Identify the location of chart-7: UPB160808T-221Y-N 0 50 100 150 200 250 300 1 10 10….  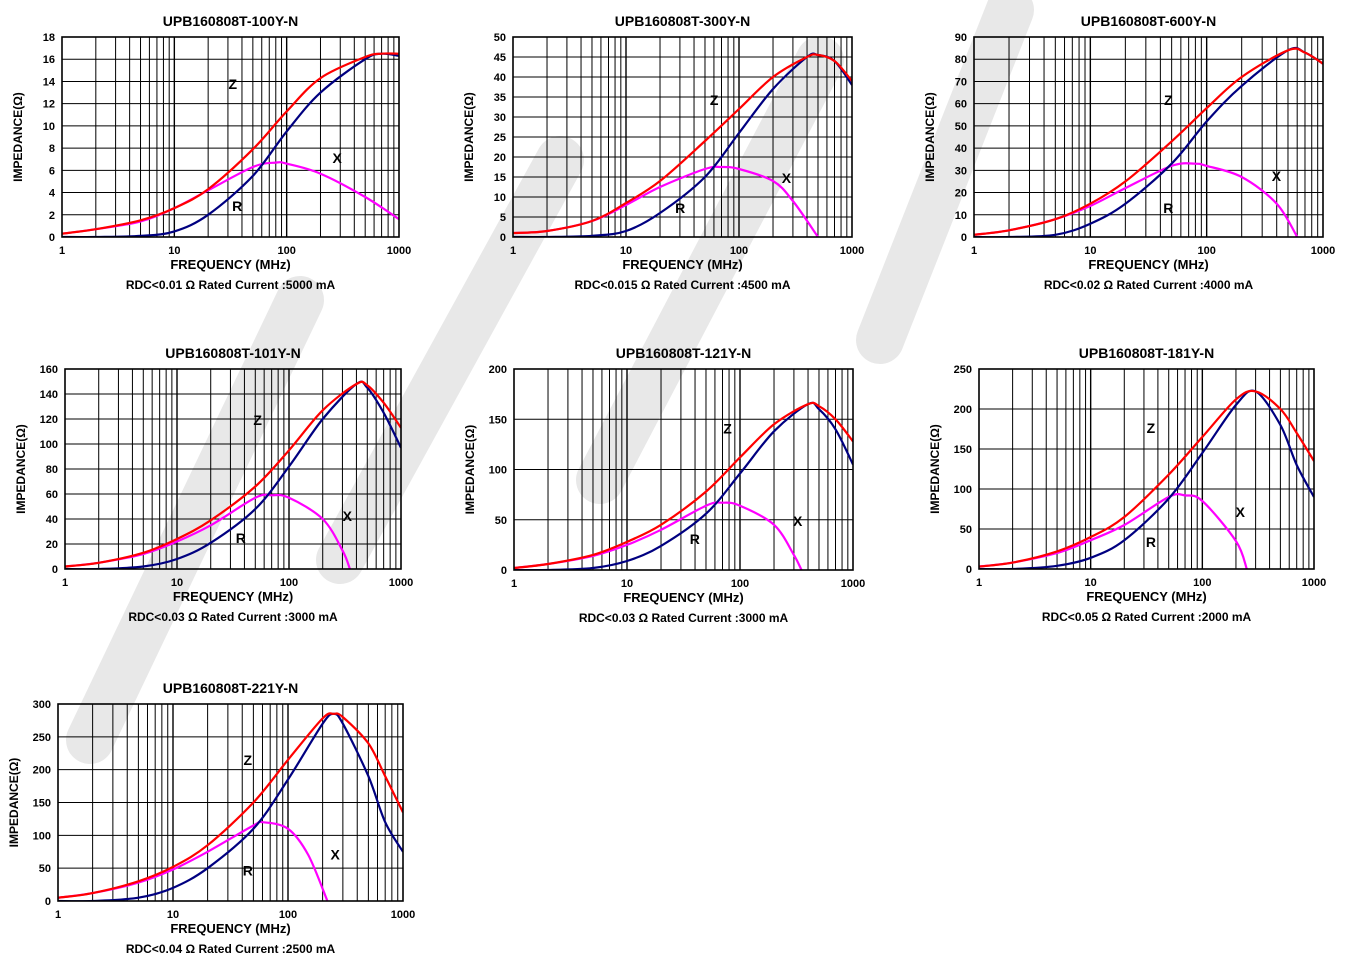
(211, 818).